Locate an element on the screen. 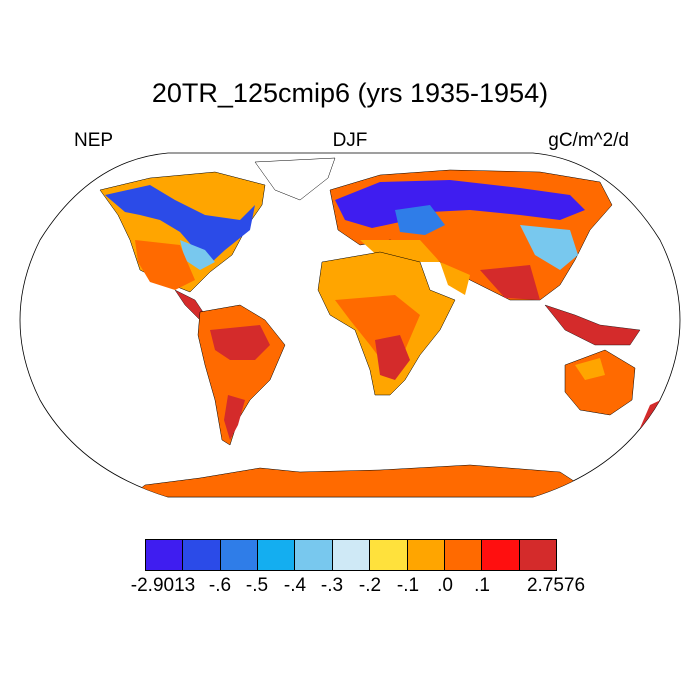 The width and height of the screenshot is (700, 700). colorbar-tick-label: -.5 is located at coordinates (257, 585).